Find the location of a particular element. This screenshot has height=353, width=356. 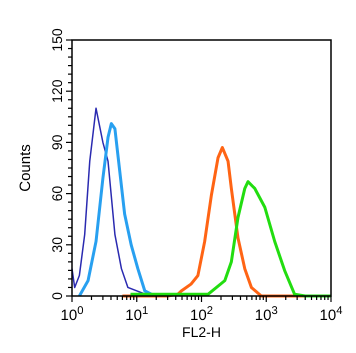

y-axis-title: Counts is located at coordinates (25, 168).